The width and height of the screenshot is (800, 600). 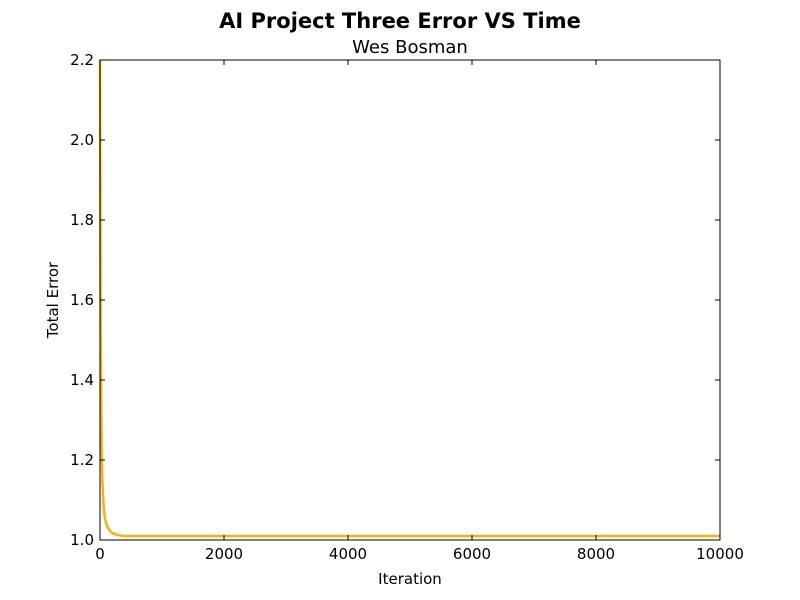 I want to click on y-tick-label: 2.2, so click(x=82, y=60).